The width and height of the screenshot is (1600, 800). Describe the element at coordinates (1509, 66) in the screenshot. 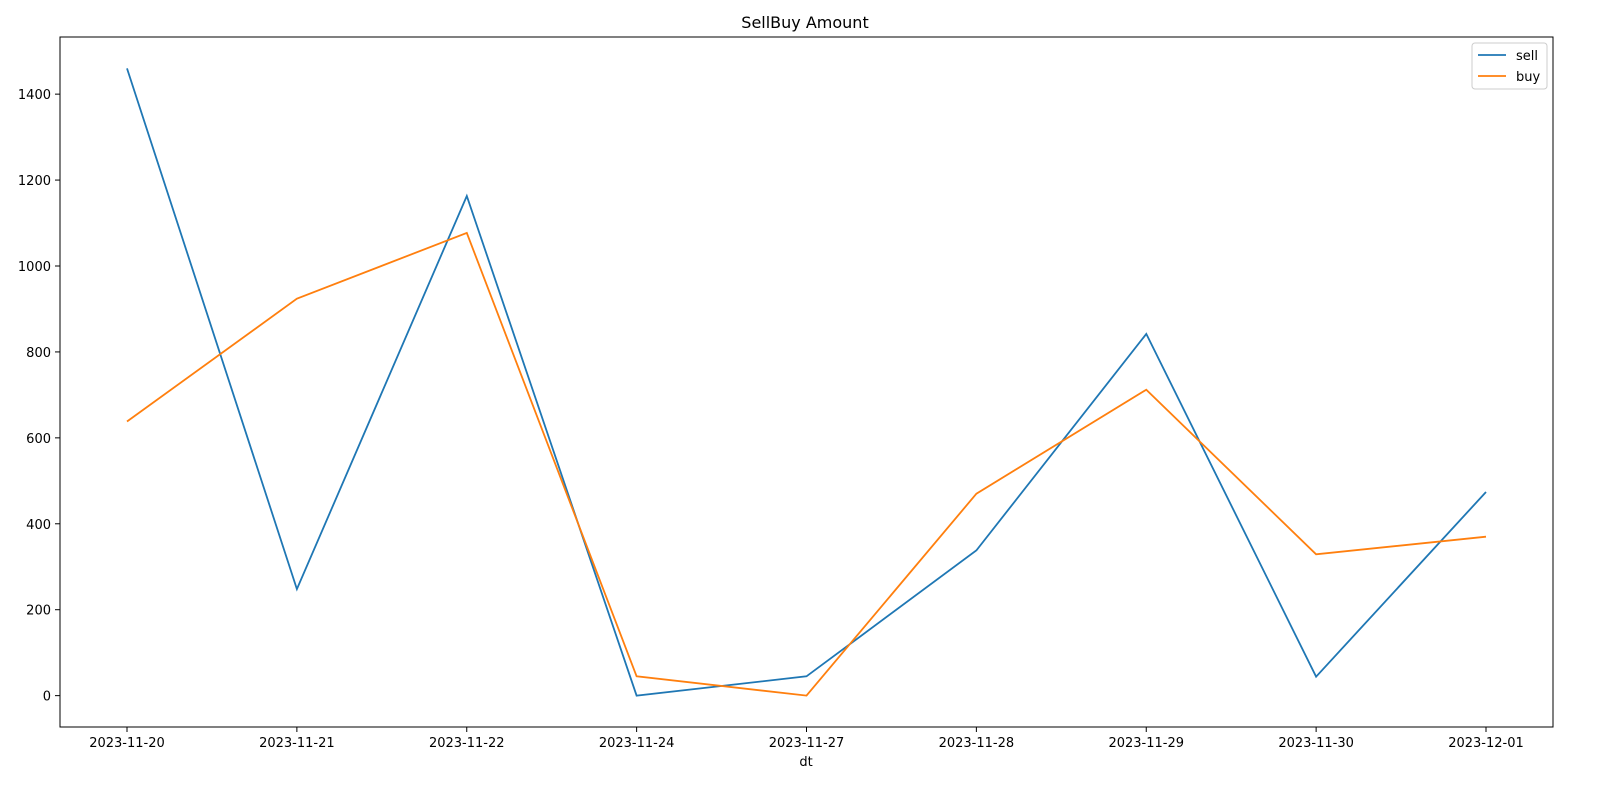

I see `legend: sell buy` at that location.